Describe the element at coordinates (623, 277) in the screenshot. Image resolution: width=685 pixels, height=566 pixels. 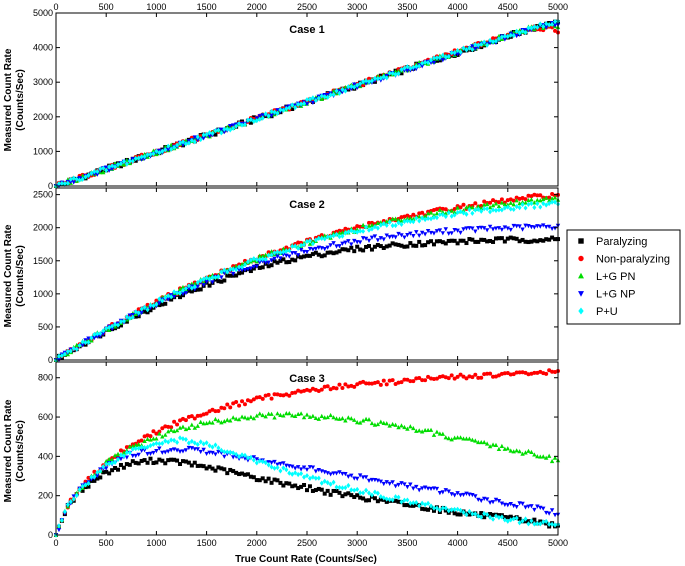
I see `legend-box` at that location.